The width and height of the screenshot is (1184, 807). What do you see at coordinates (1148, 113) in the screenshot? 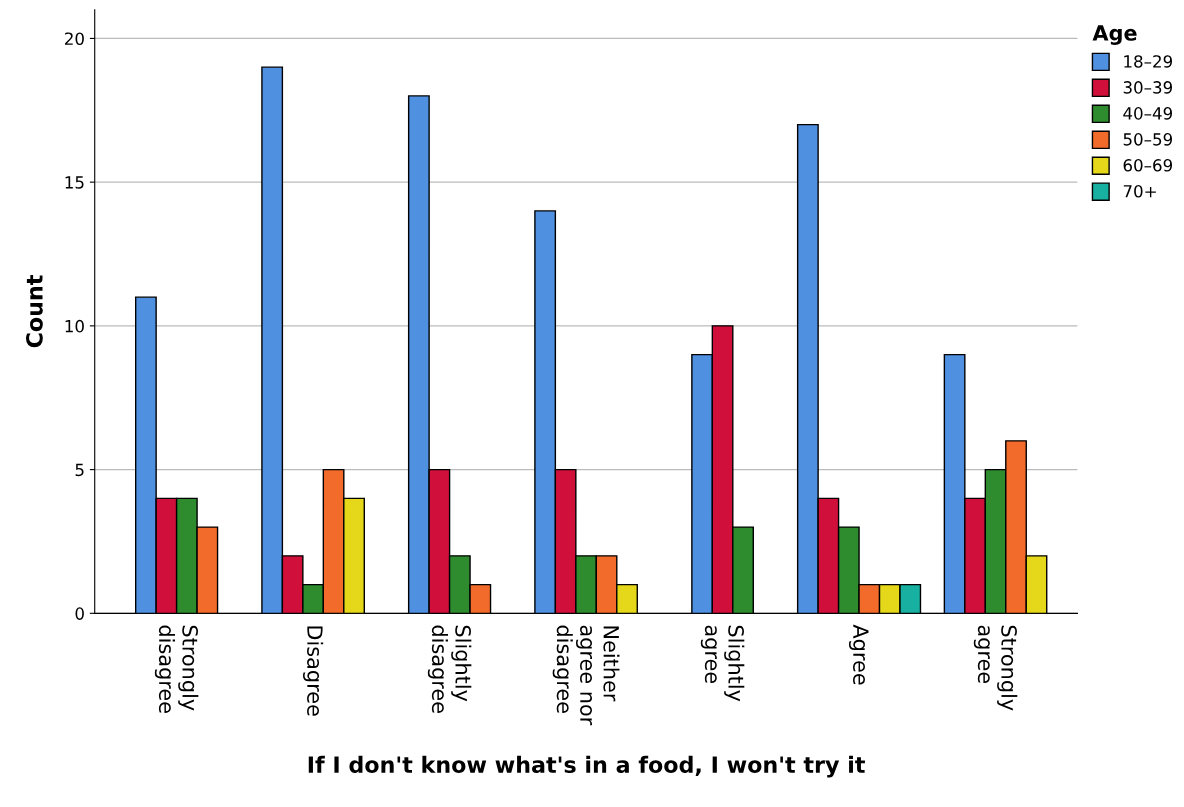
I see `legend-label: 40–49` at bounding box center [1148, 113].